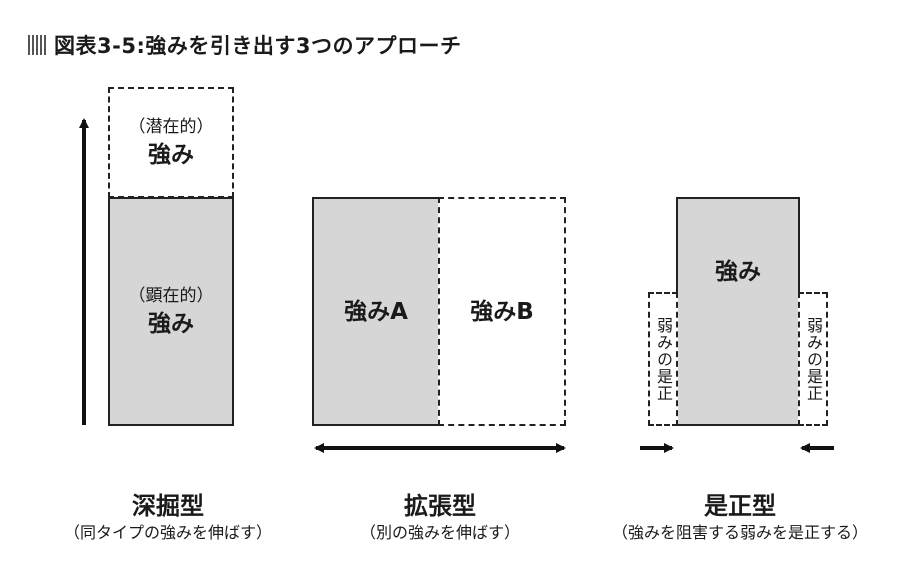 This screenshot has width=900, height=575. I want to click on latent-strength-box: （潜在的） 強み, so click(171, 142).